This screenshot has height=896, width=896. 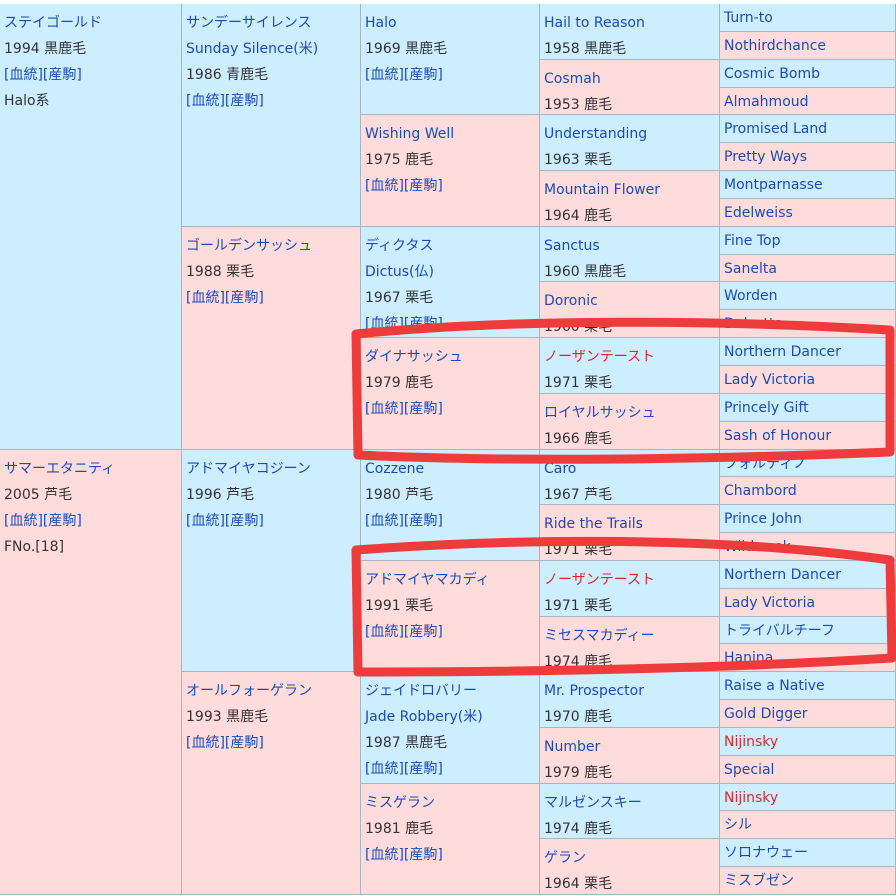 What do you see at coordinates (776, 129) in the screenshot?
I see `horse-name-link: Promised Land` at bounding box center [776, 129].